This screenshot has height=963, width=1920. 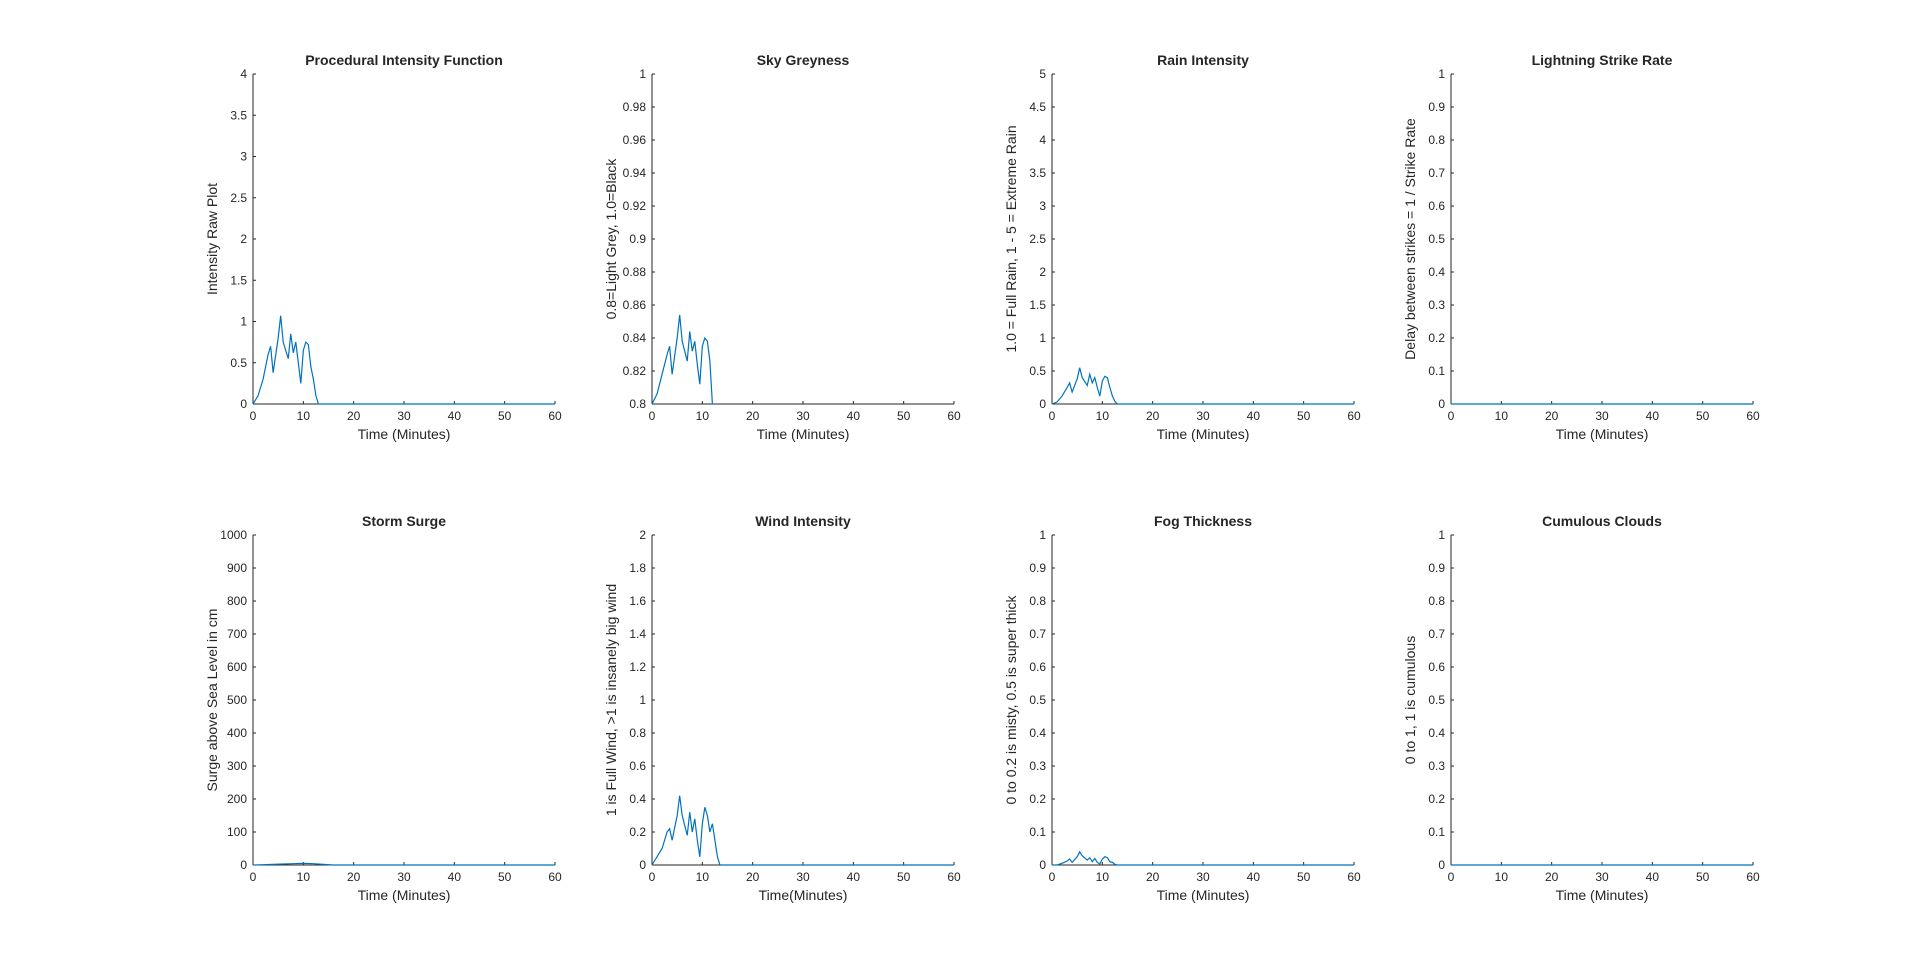 I want to click on y-tick-label: 5, so click(x=1042, y=74).